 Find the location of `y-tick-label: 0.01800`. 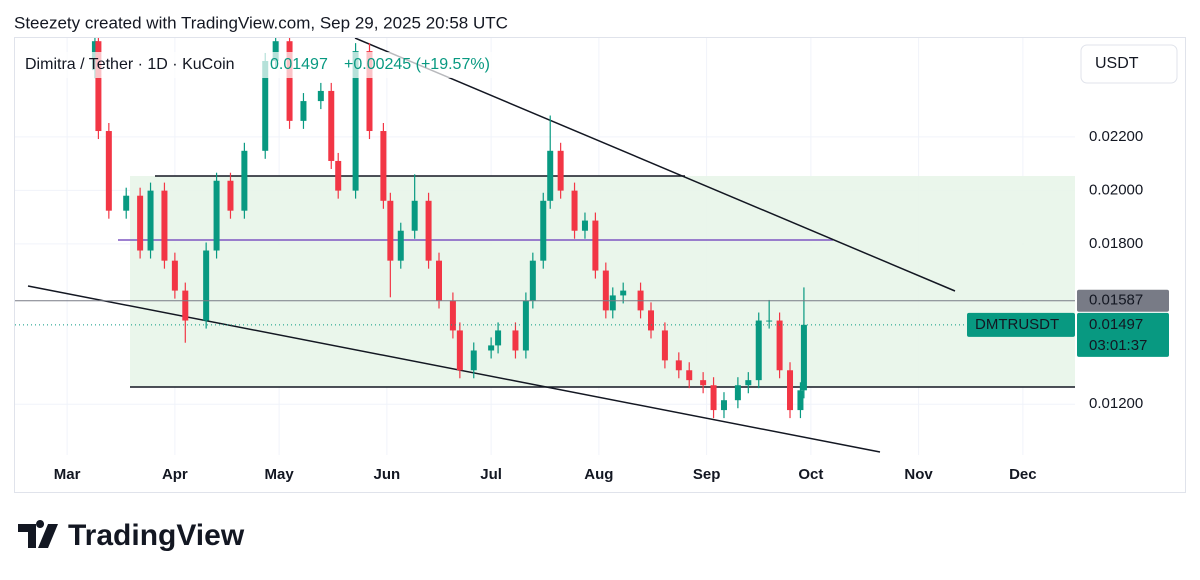

y-tick-label: 0.01800 is located at coordinates (1116, 243).